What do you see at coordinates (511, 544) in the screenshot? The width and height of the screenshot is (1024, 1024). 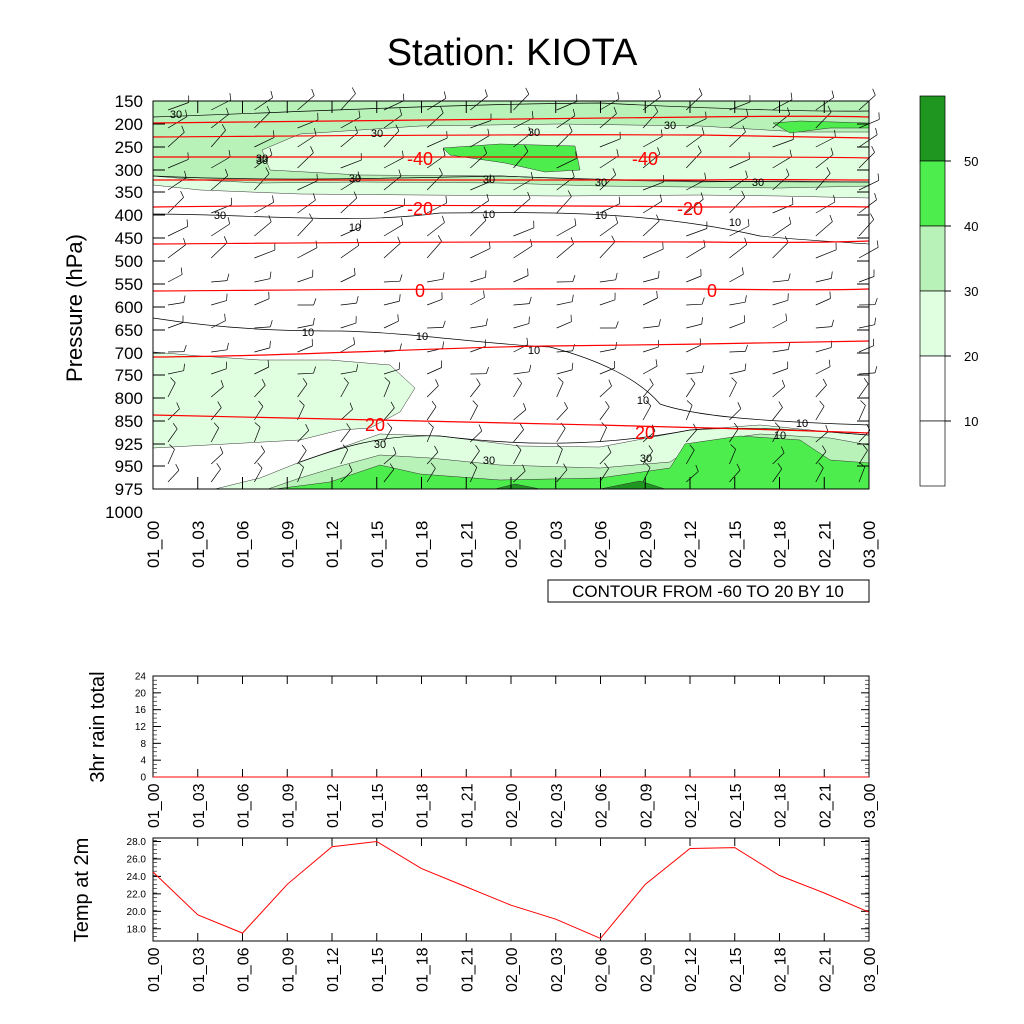 I see `time-tick-label: 02_00` at bounding box center [511, 544].